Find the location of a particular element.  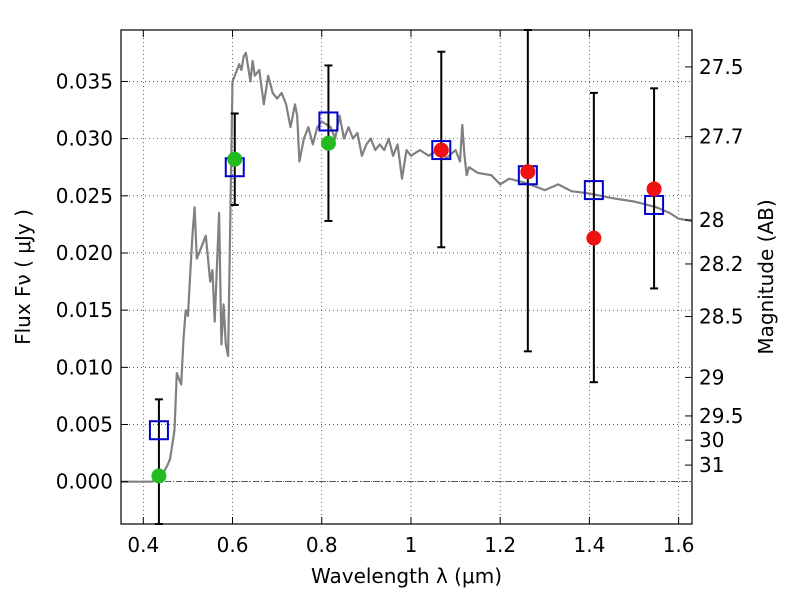

x-tick-label: 1 is located at coordinates (411, 545).